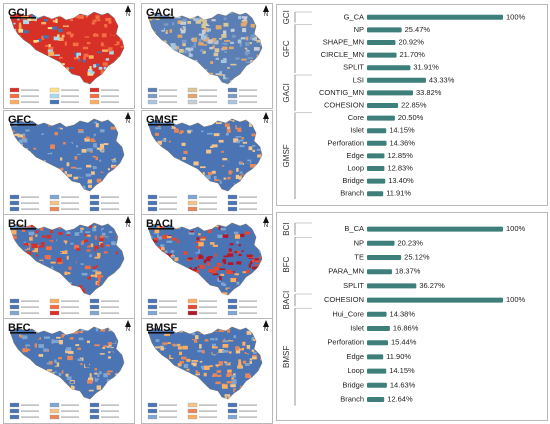 The height and width of the screenshot is (424, 550). I want to click on value-label: 11.90%, so click(398, 356).